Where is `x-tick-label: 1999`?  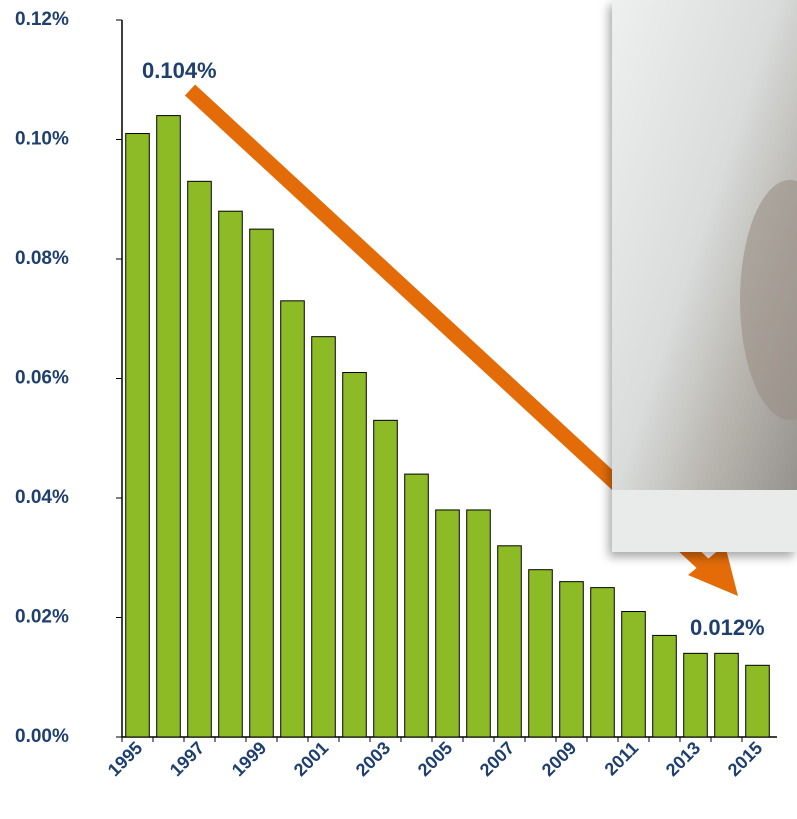 x-tick-label: 1999 is located at coordinates (249, 759).